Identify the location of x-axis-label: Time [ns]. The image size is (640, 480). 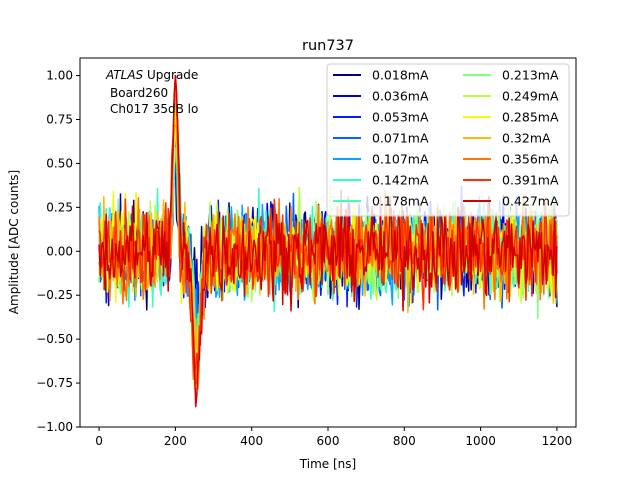
(327, 464).